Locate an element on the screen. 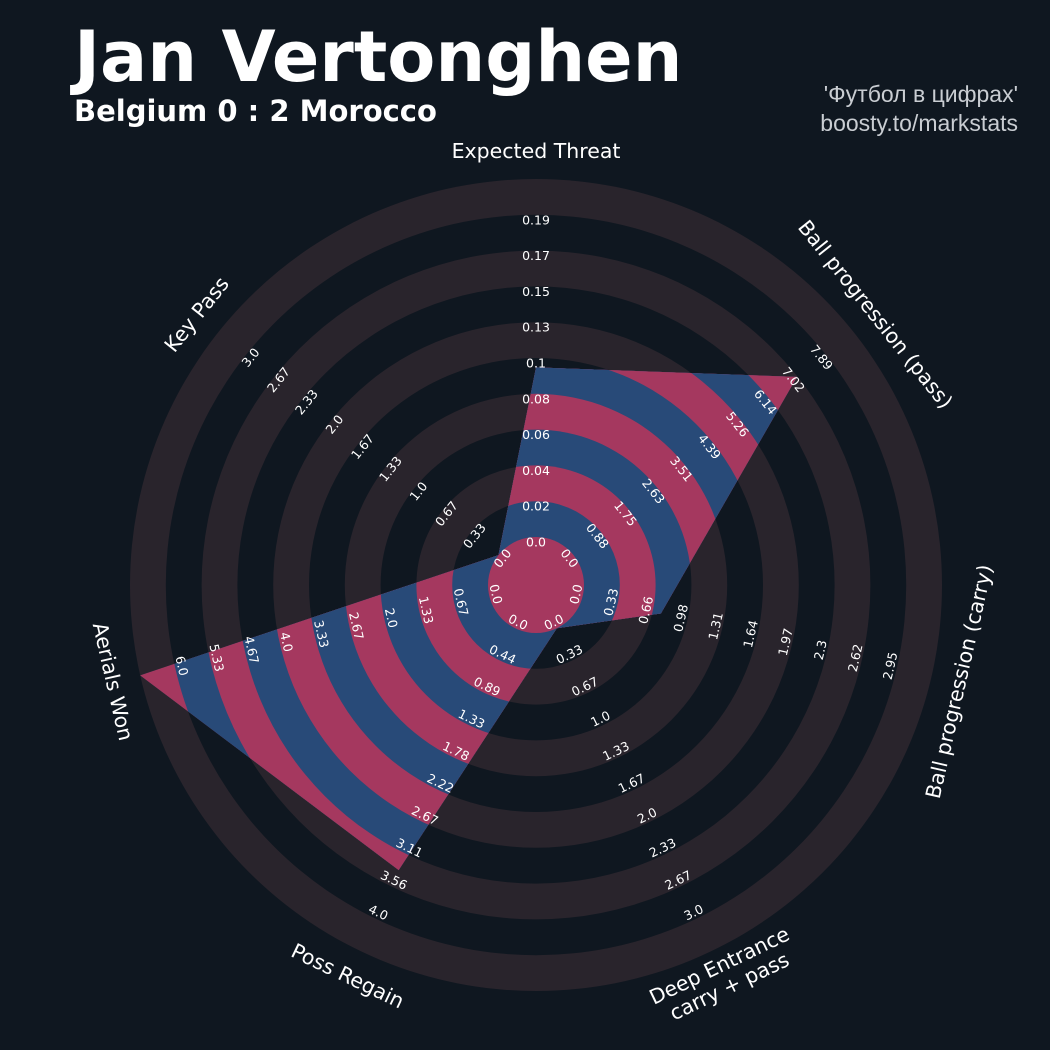 This screenshot has width=1050, height=1050. tick-label: 2.3 is located at coordinates (820, 650).